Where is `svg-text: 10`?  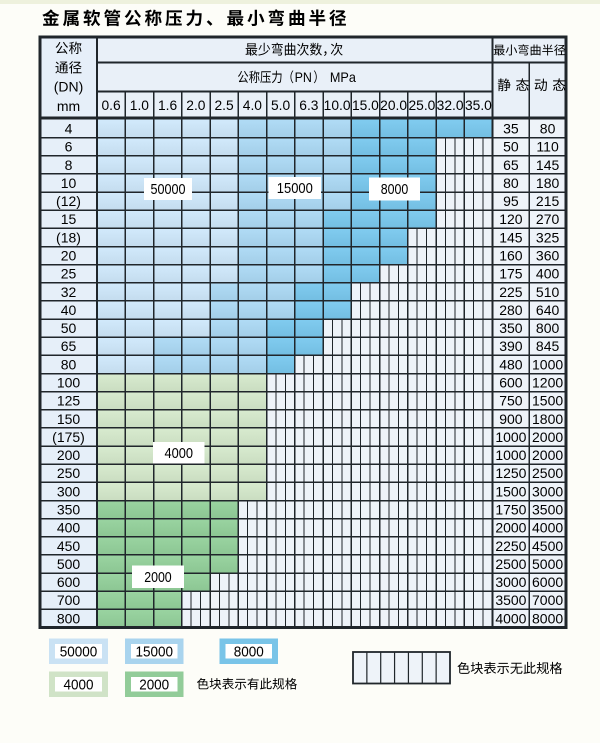 svg-text: 10 is located at coordinates (69, 183).